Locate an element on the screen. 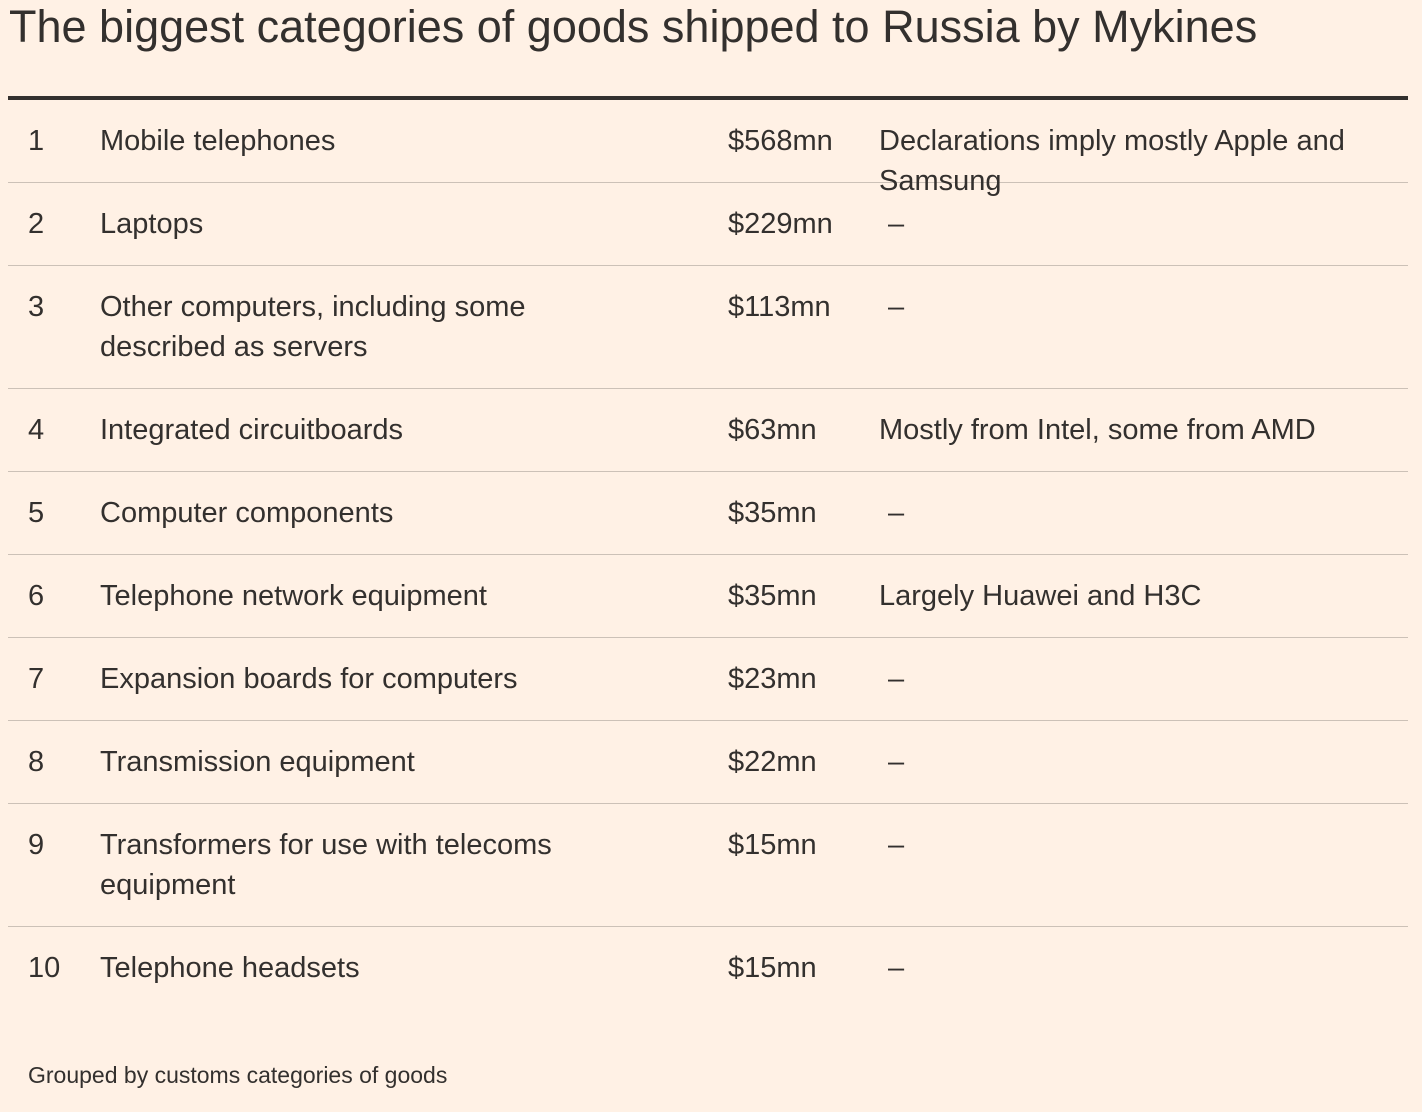 The image size is (1422, 1112). row-value: $229mn is located at coordinates (780, 224).